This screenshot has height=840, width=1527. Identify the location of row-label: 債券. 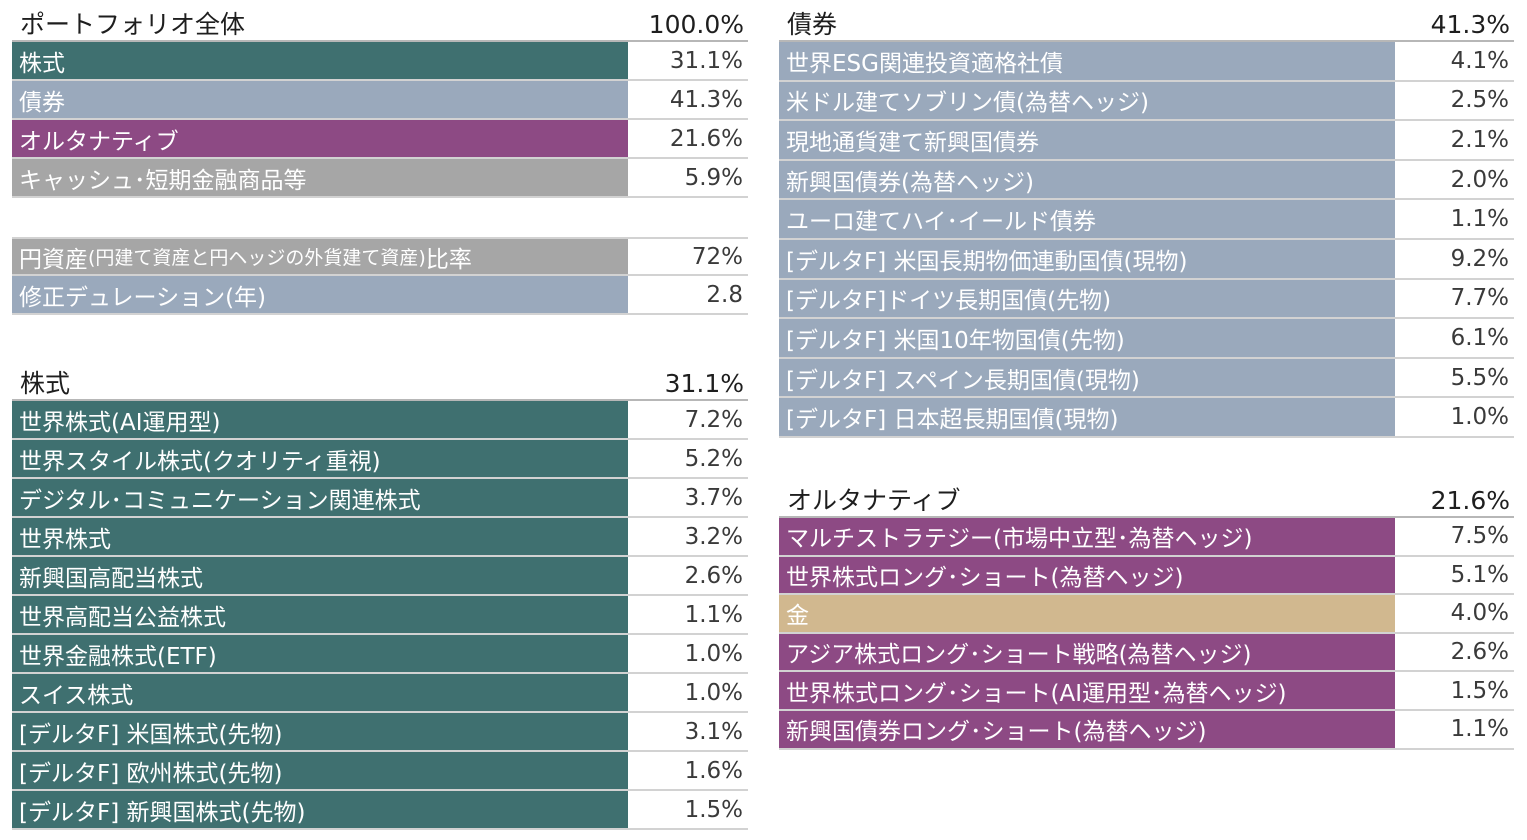
(320, 99).